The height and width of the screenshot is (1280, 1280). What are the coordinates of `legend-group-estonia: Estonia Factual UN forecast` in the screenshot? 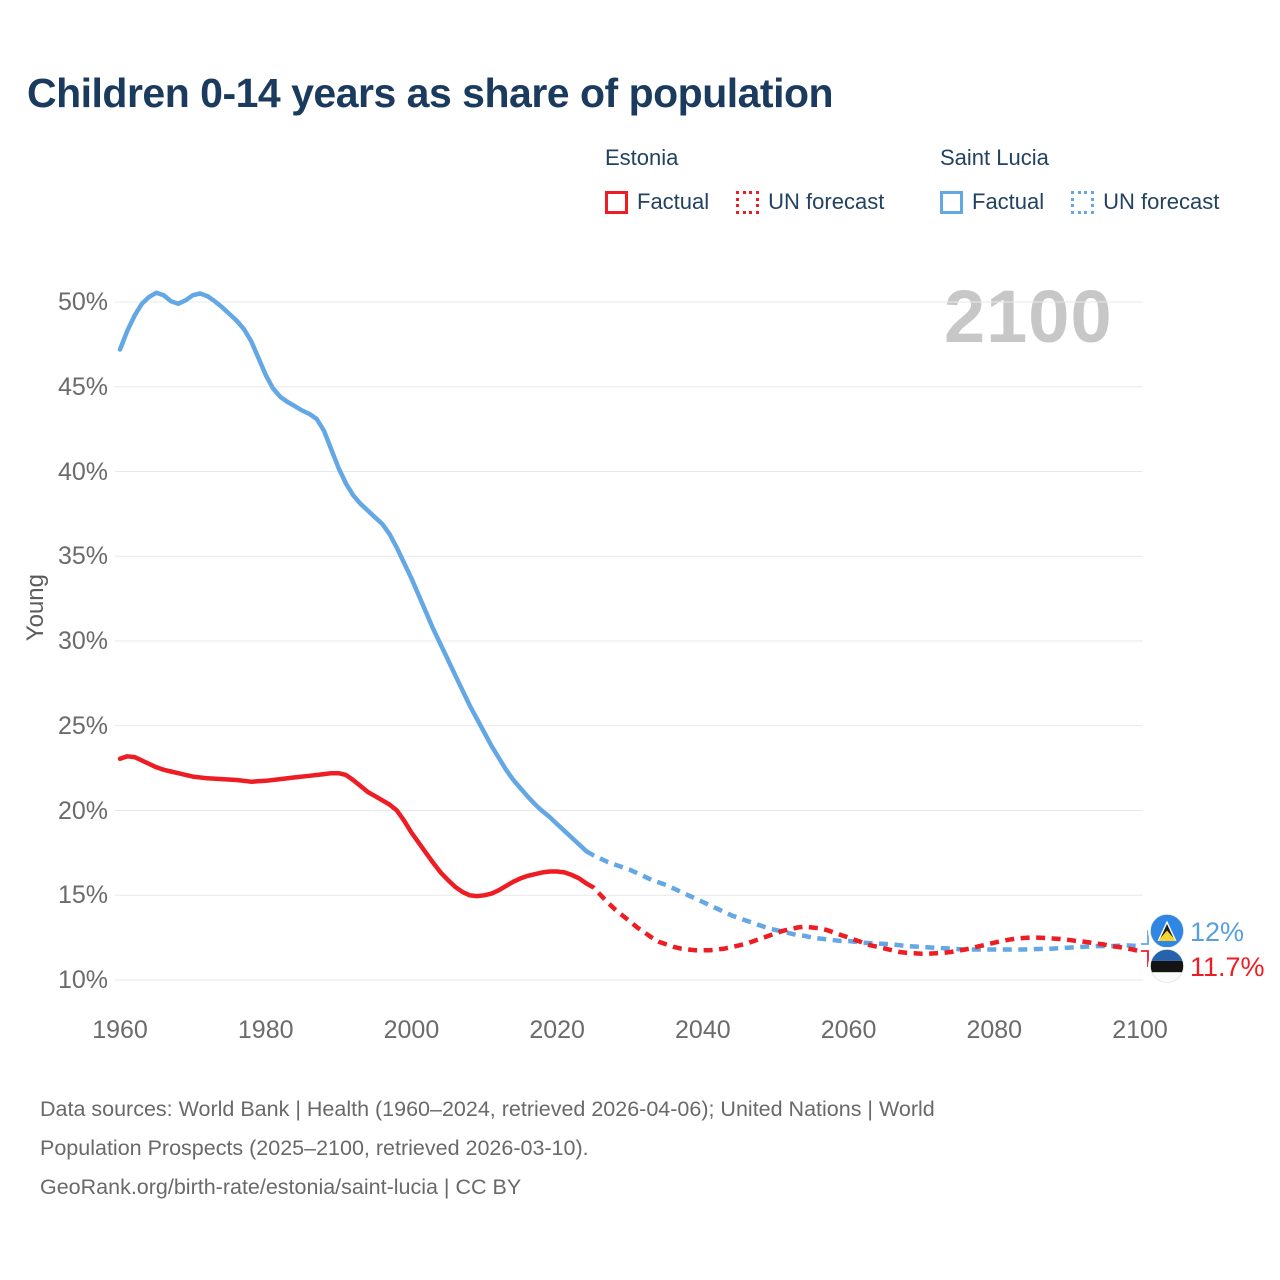 It's located at (744, 180).